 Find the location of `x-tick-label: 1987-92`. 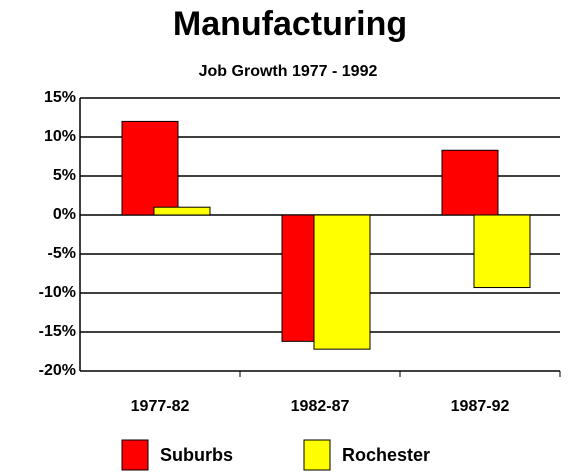

x-tick-label: 1987-92 is located at coordinates (480, 406).